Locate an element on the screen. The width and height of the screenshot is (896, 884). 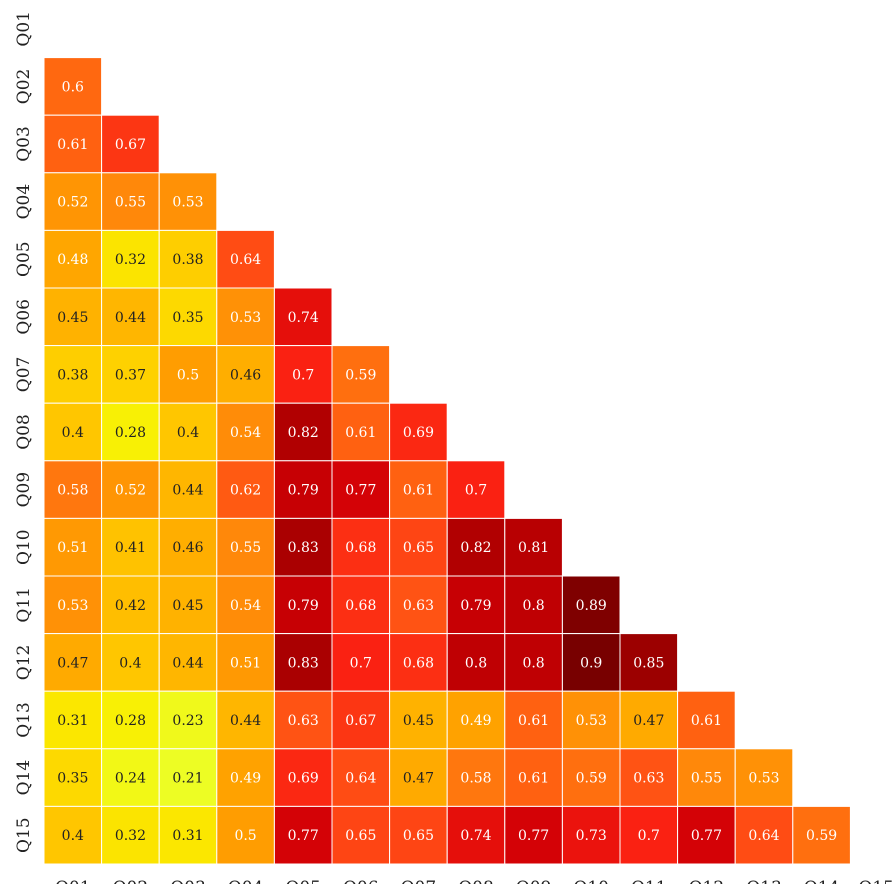
cell-value-Q06-Q02: 0.44 is located at coordinates (130, 318).